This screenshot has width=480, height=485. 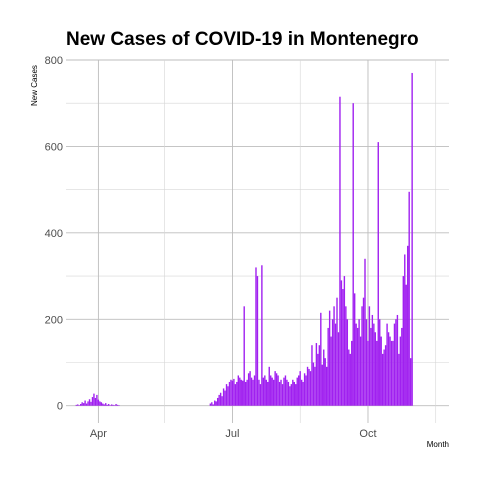 I want to click on x-tick-label: Jul, so click(x=232, y=434).